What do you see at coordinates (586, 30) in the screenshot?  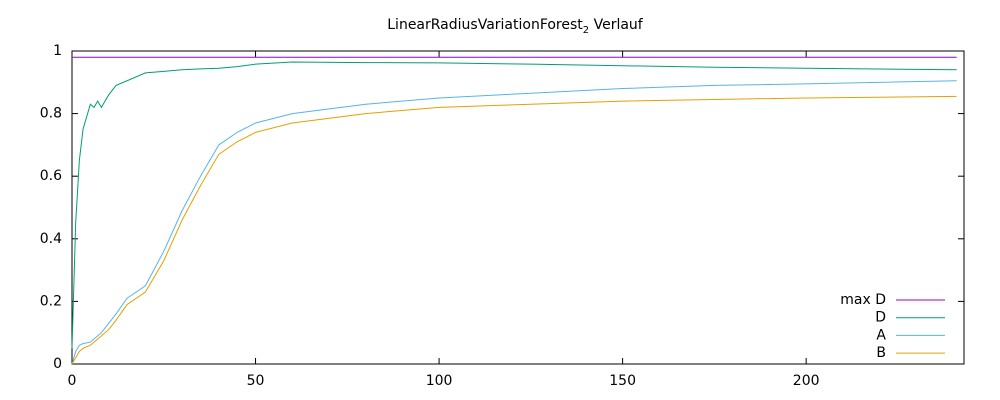 I see `title-subscript: 2` at bounding box center [586, 30].